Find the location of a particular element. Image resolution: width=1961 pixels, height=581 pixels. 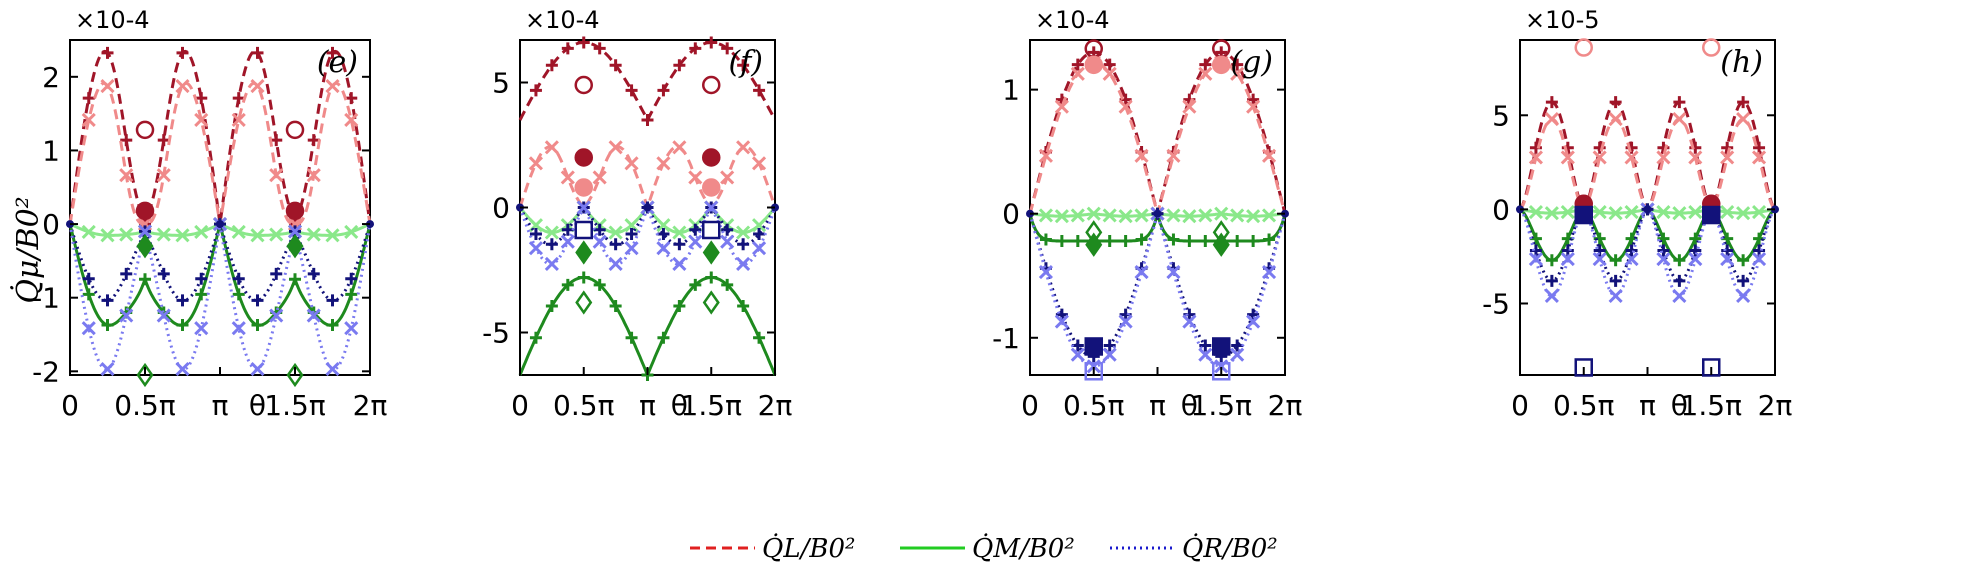

y-tick-label: 1 is located at coordinates (1011, 90).